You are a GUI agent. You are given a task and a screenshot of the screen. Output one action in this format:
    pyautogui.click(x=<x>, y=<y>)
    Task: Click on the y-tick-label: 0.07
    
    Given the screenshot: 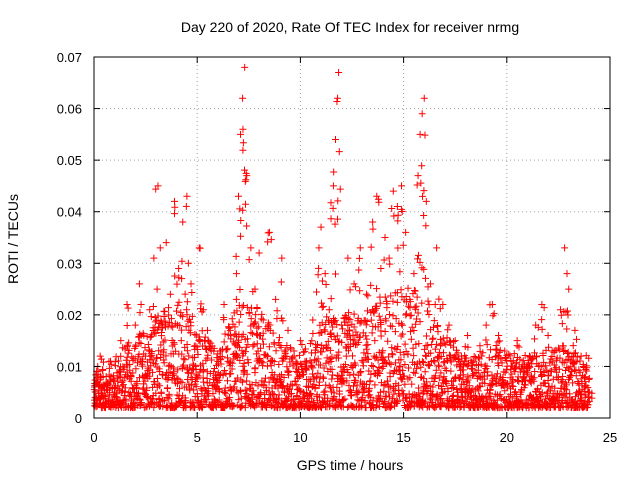 What is the action you would take?
    pyautogui.click(x=69, y=57)
    